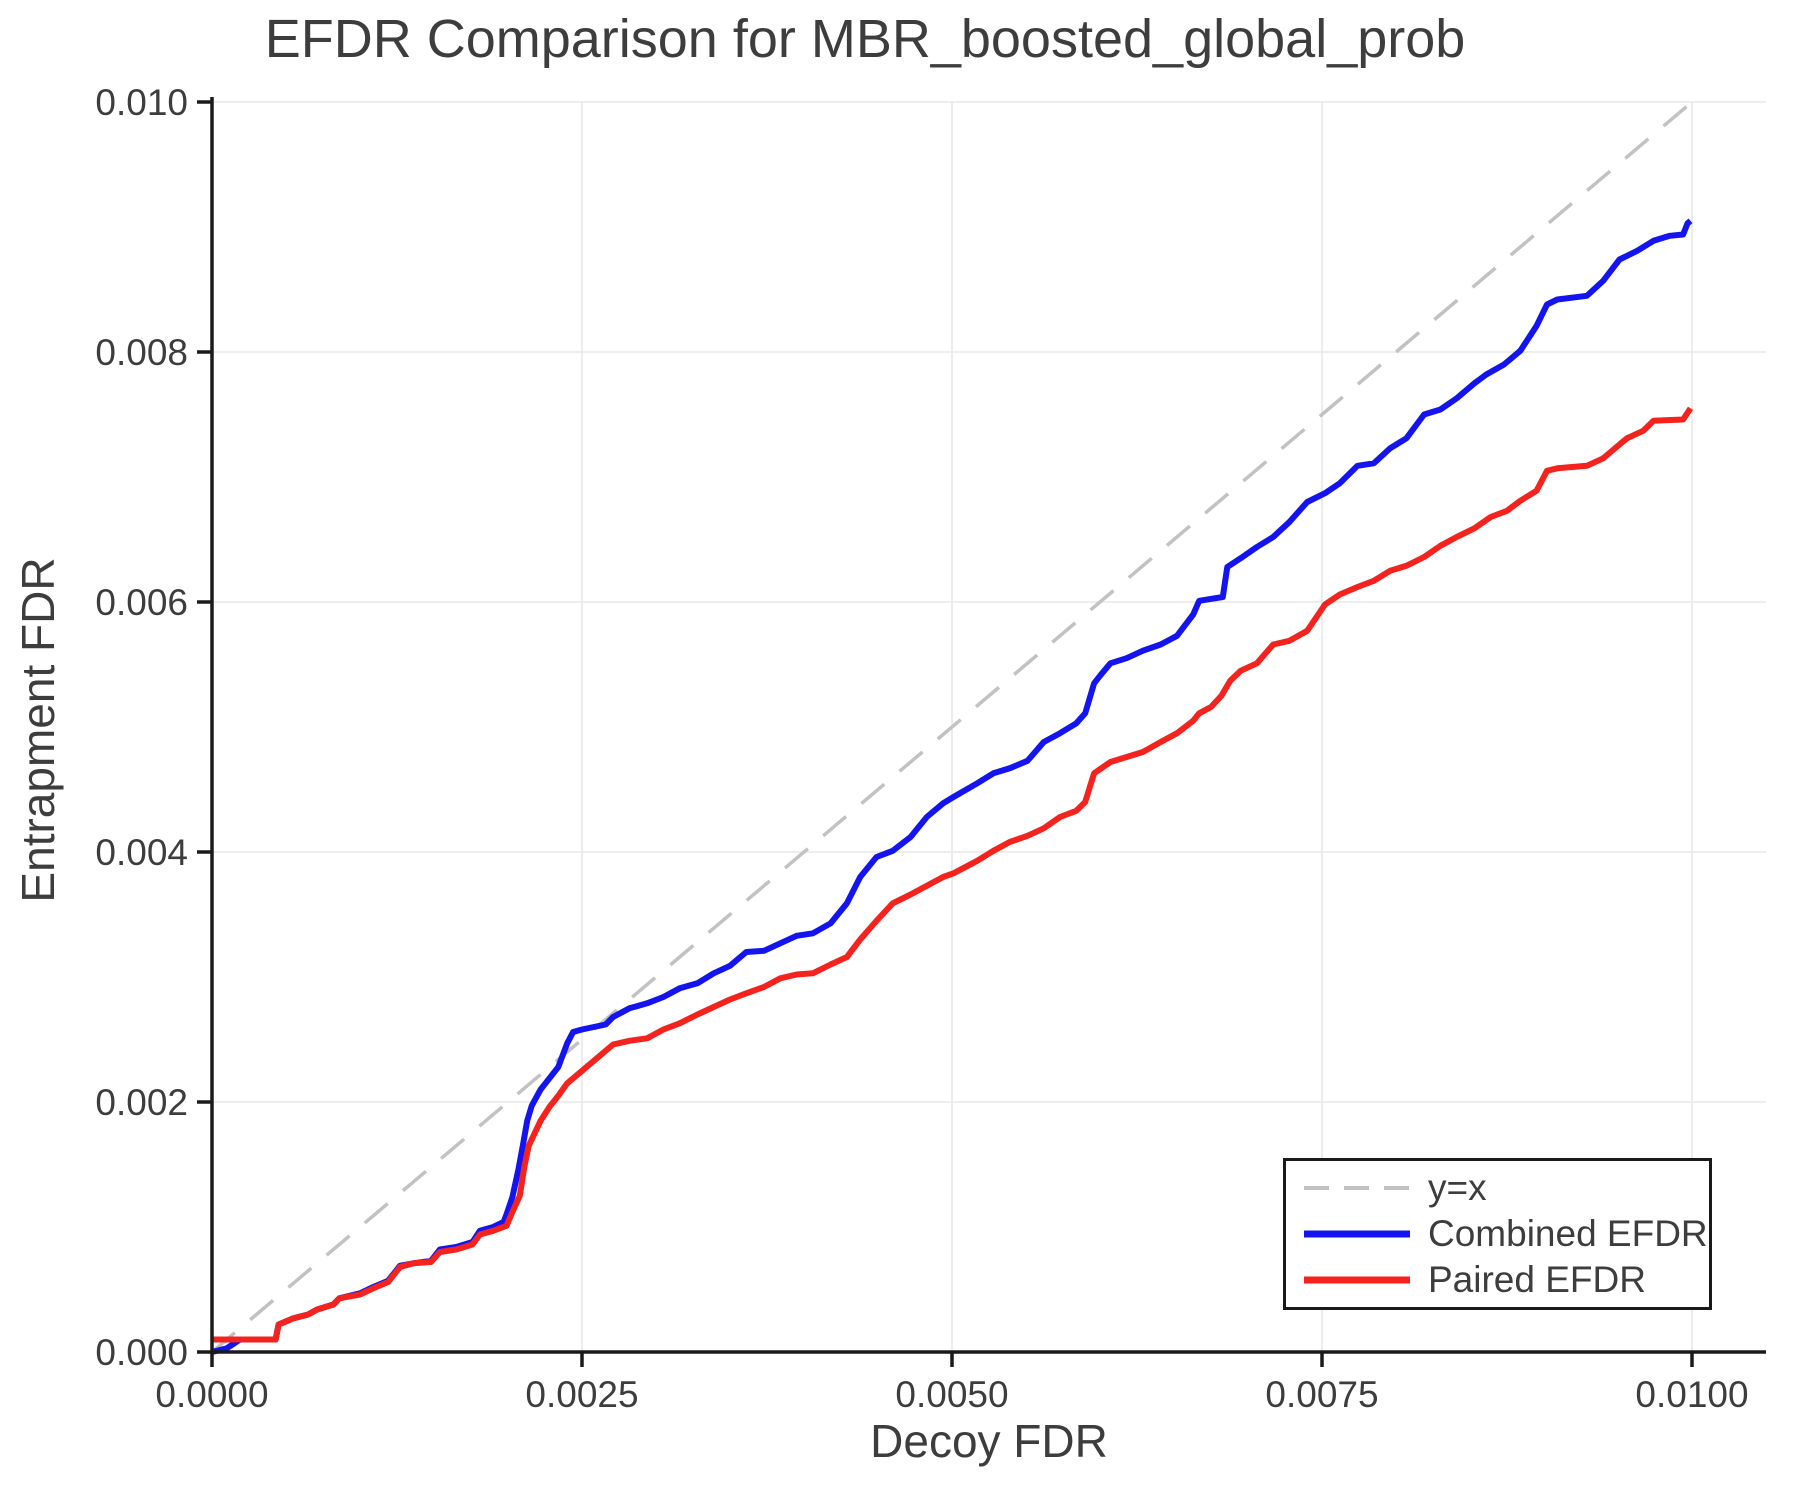 The image size is (1800, 1500). I want to click on x-tick-label: 0.0050, so click(951, 1394).